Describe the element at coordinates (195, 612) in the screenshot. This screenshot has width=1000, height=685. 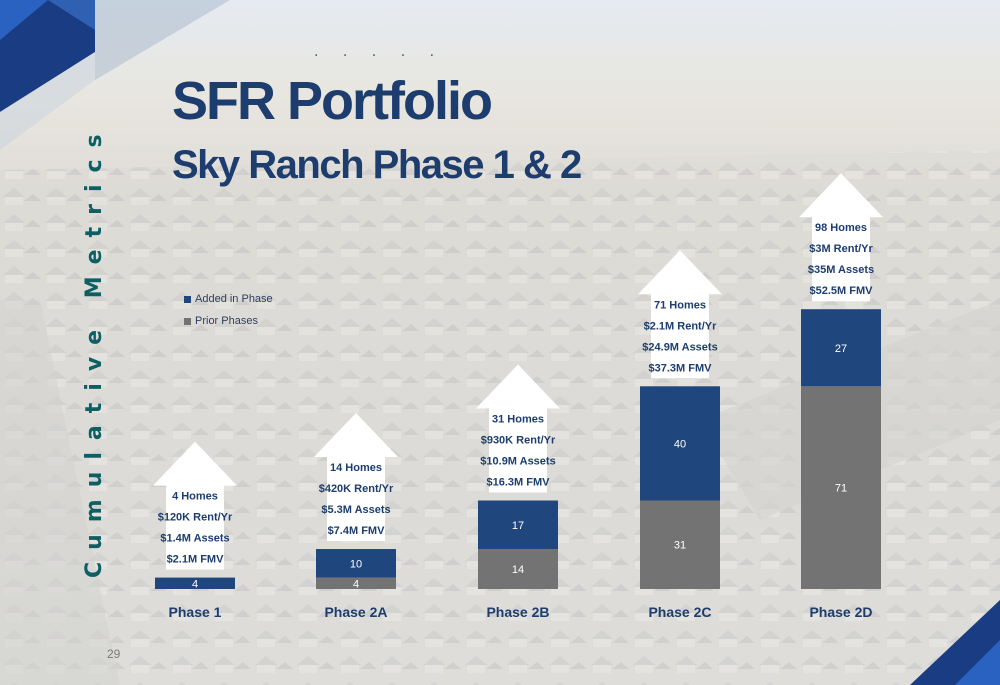
I see `x-axis-category-label: Phase 1` at that location.